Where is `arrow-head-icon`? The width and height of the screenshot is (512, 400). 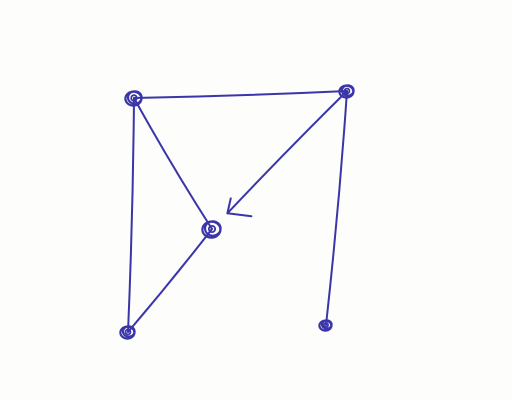 arrow-head-icon is located at coordinates (239, 207).